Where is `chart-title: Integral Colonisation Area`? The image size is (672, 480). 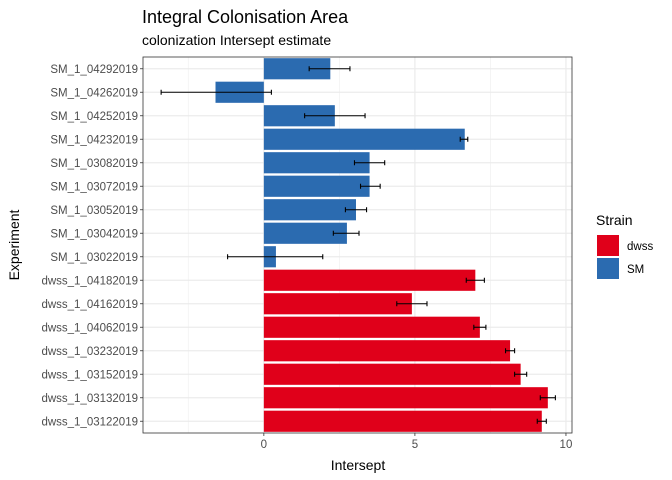 chart-title: Integral Colonisation Area is located at coordinates (245, 17).